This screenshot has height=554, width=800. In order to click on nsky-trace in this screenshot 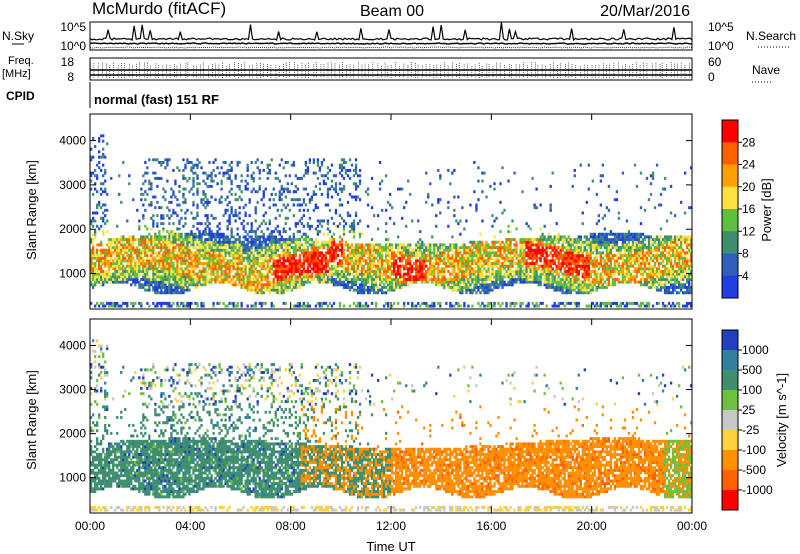, I will do `click(391, 35)`.